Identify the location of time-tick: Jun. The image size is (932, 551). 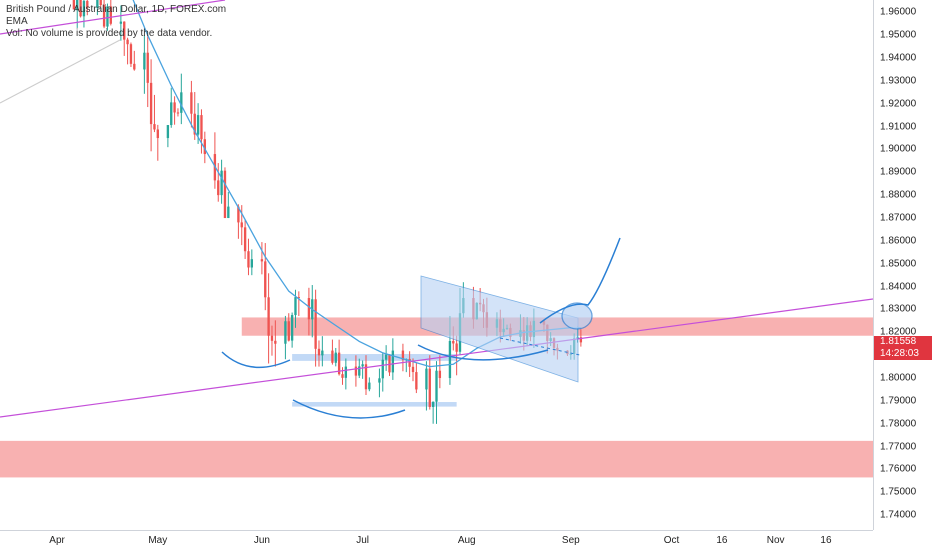
(261, 540).